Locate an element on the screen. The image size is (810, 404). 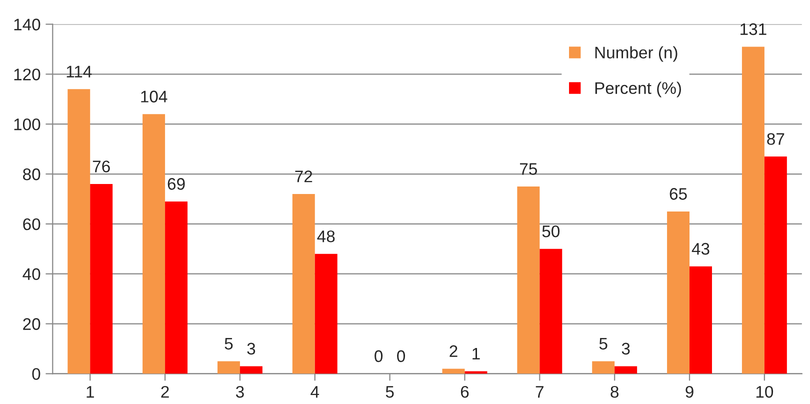
data-label: 76 is located at coordinates (101, 166).